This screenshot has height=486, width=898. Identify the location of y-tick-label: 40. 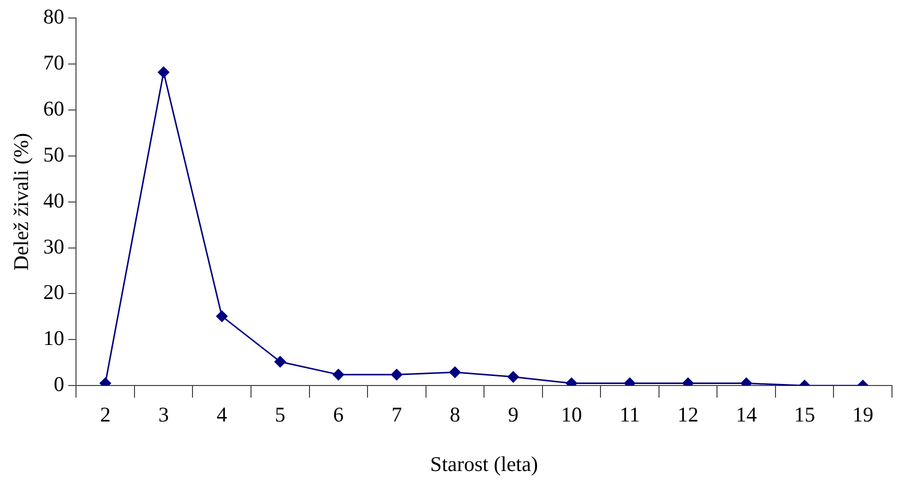
(53, 200).